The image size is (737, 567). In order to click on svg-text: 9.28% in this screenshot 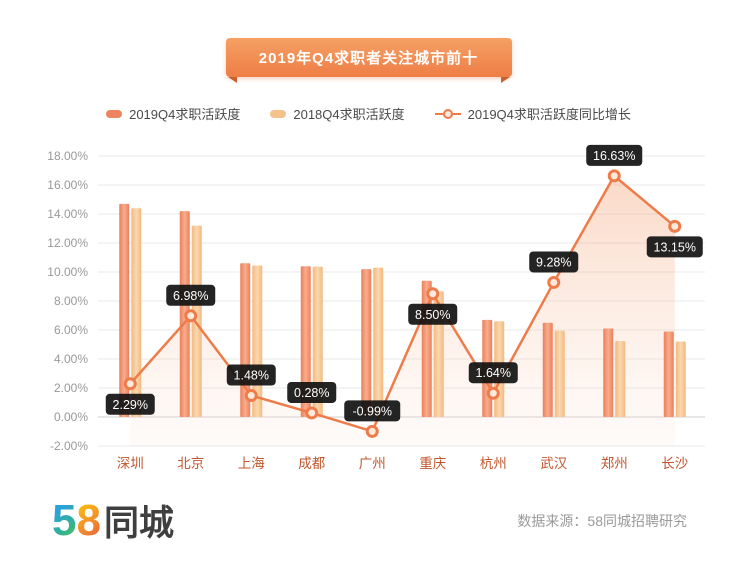, I will do `click(553, 262)`.